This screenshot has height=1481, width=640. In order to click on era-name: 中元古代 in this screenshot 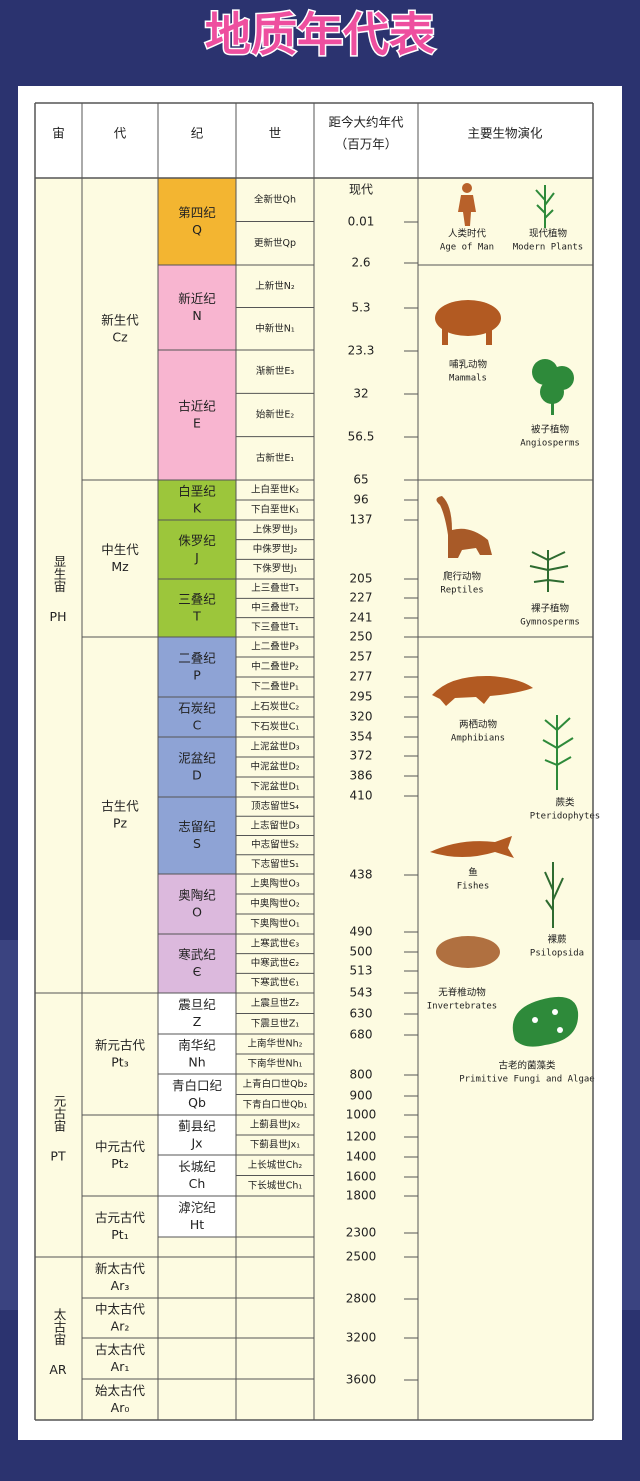, I will do `click(120, 1146)`.